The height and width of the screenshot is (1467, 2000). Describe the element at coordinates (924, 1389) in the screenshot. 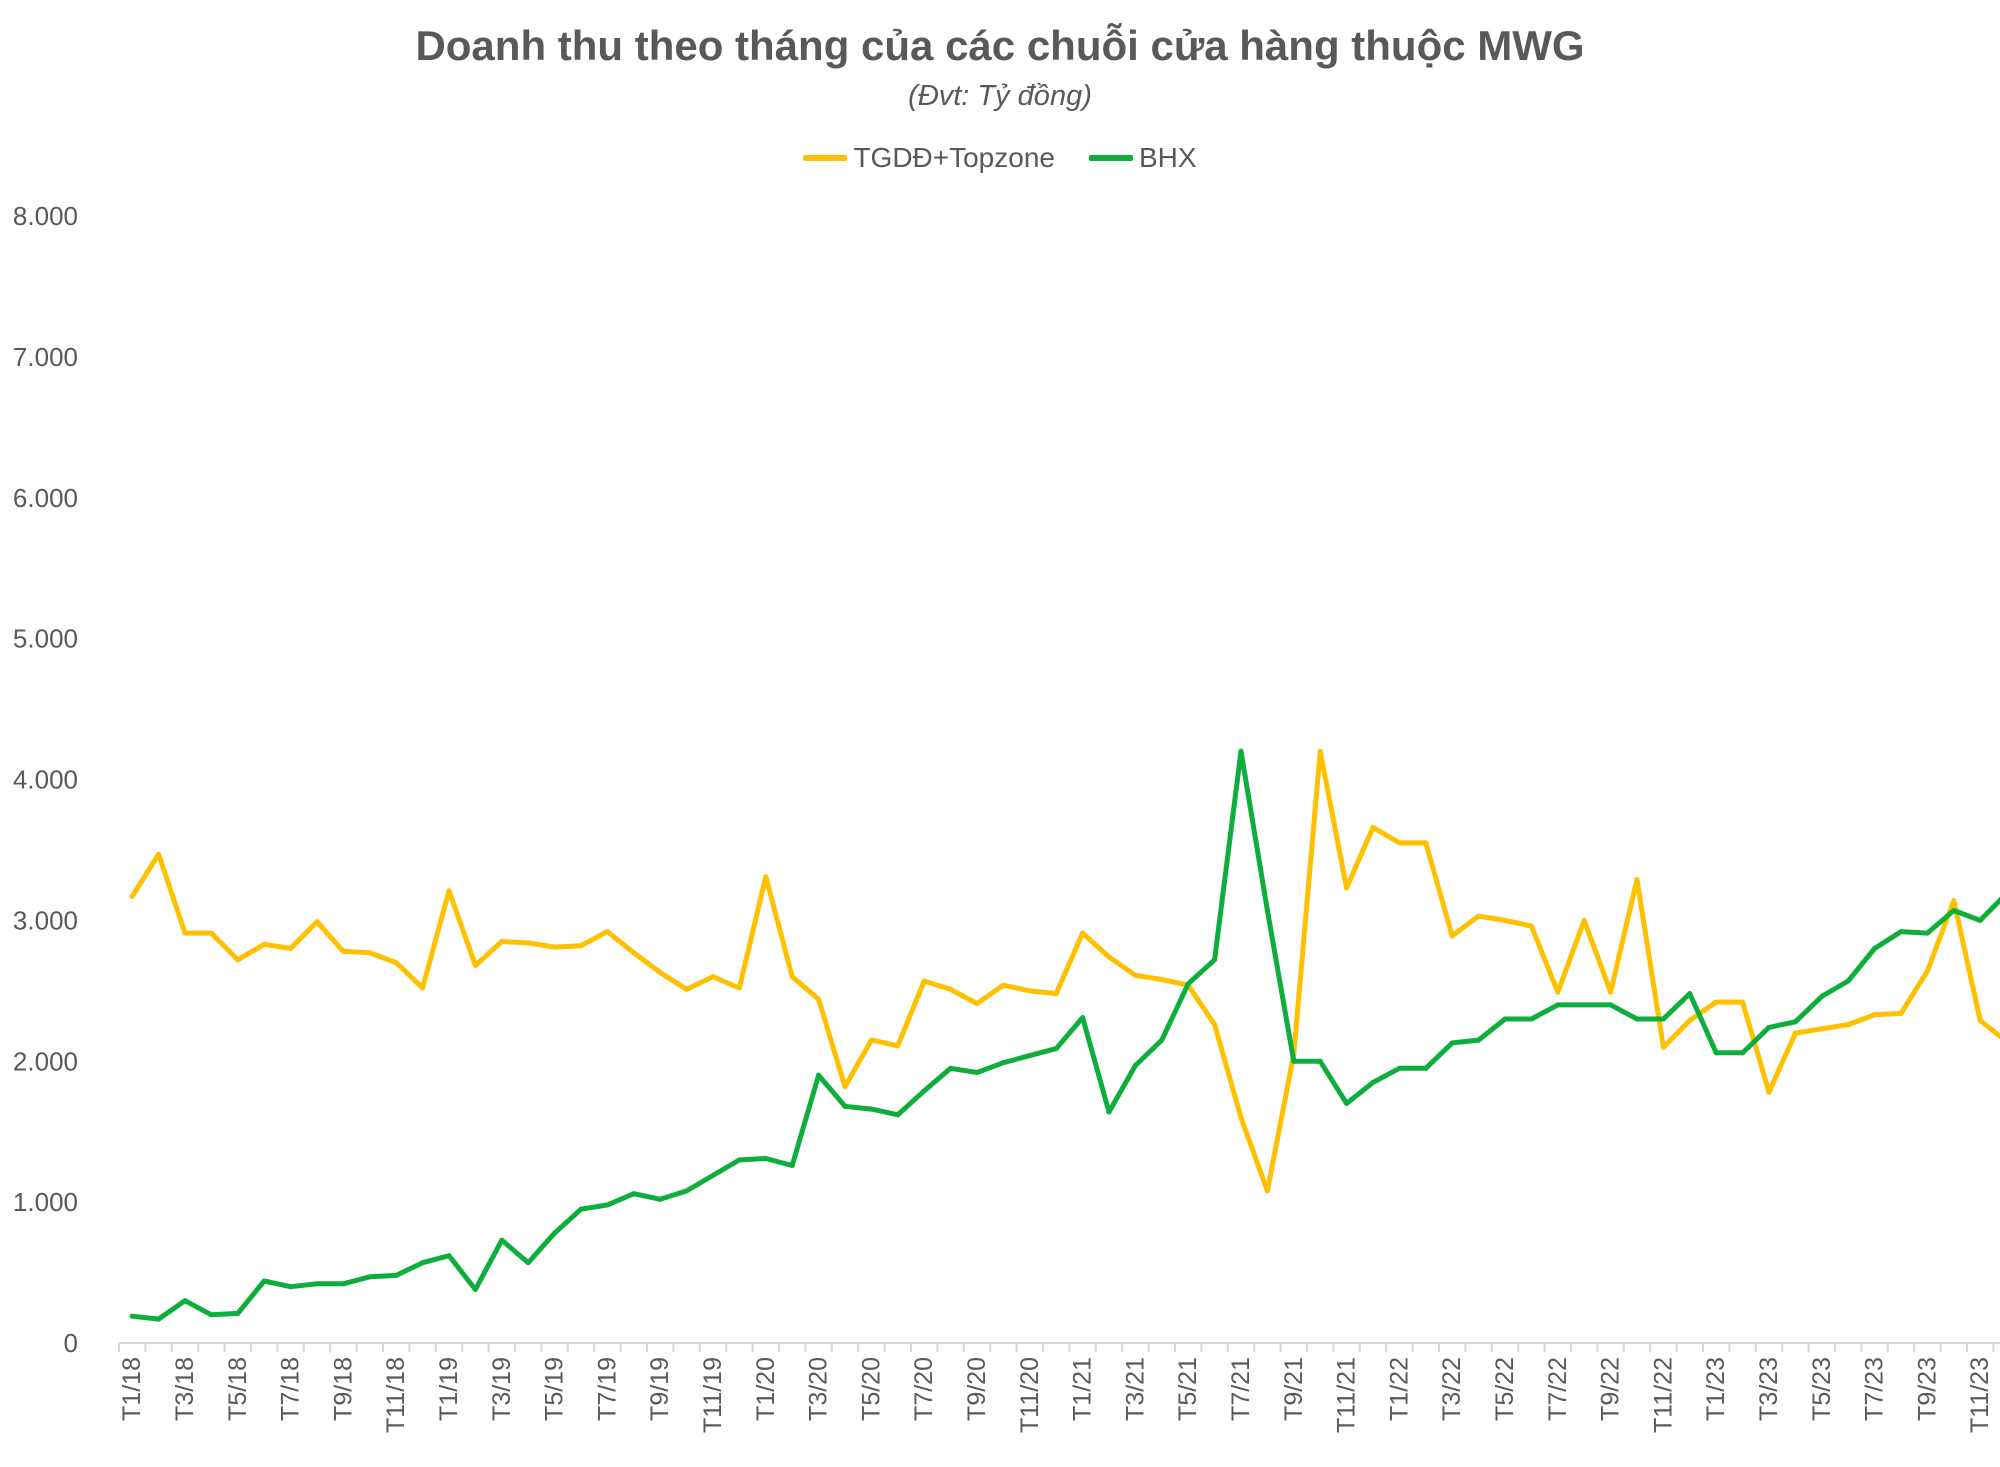

I see `x-tick-label: T7/20` at that location.